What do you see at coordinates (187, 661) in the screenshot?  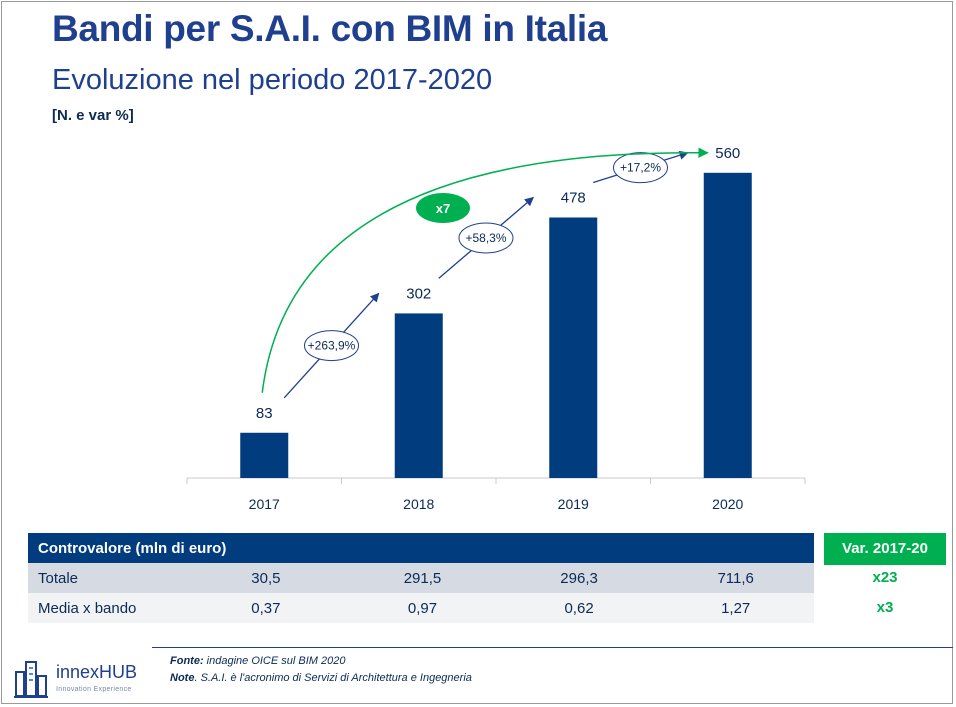 I see `source-label: Fonte:` at bounding box center [187, 661].